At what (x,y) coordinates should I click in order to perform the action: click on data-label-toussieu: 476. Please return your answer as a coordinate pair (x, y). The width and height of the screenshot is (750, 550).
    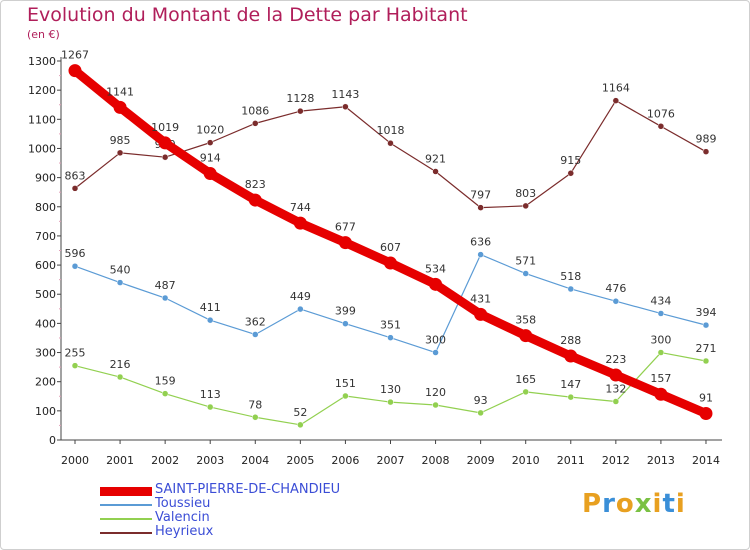
    Looking at the image, I should click on (615, 288).